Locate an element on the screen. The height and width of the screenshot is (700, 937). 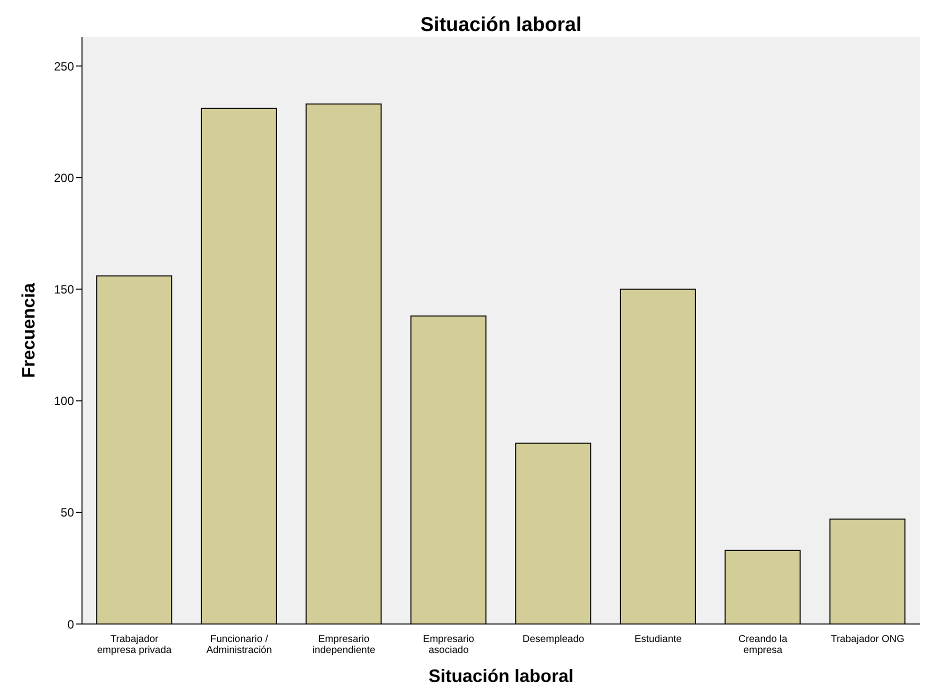
x-tick-label: Creando la empresa is located at coordinates (763, 645).